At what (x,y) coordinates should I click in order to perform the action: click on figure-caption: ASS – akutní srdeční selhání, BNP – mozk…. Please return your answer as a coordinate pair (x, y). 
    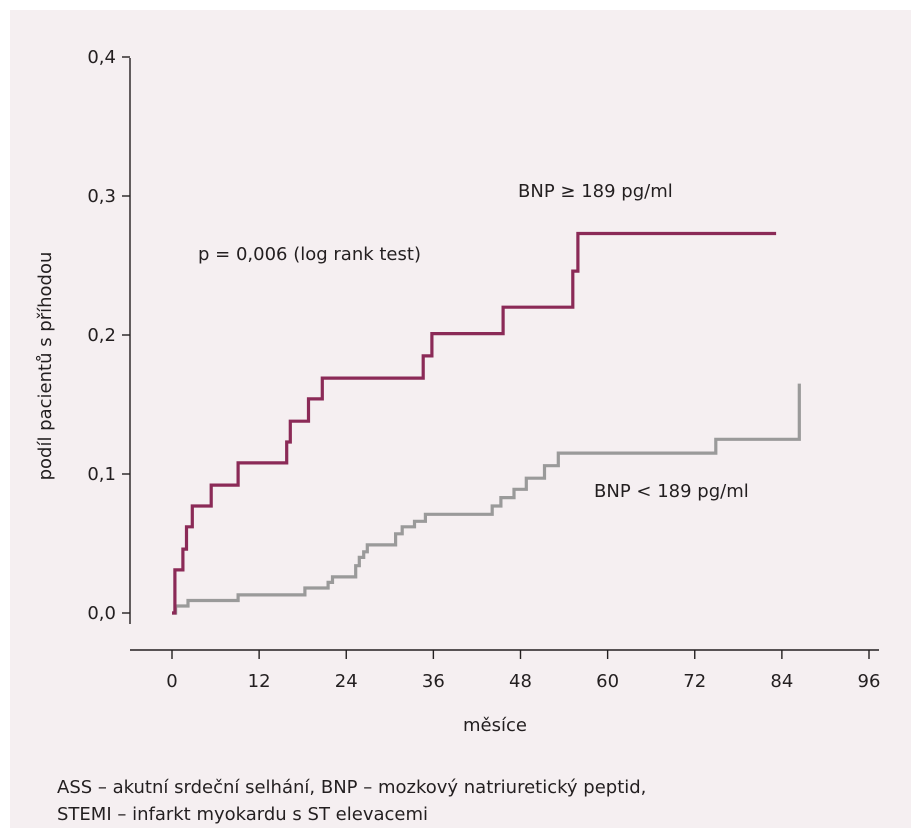
    Looking at the image, I should click on (351, 801).